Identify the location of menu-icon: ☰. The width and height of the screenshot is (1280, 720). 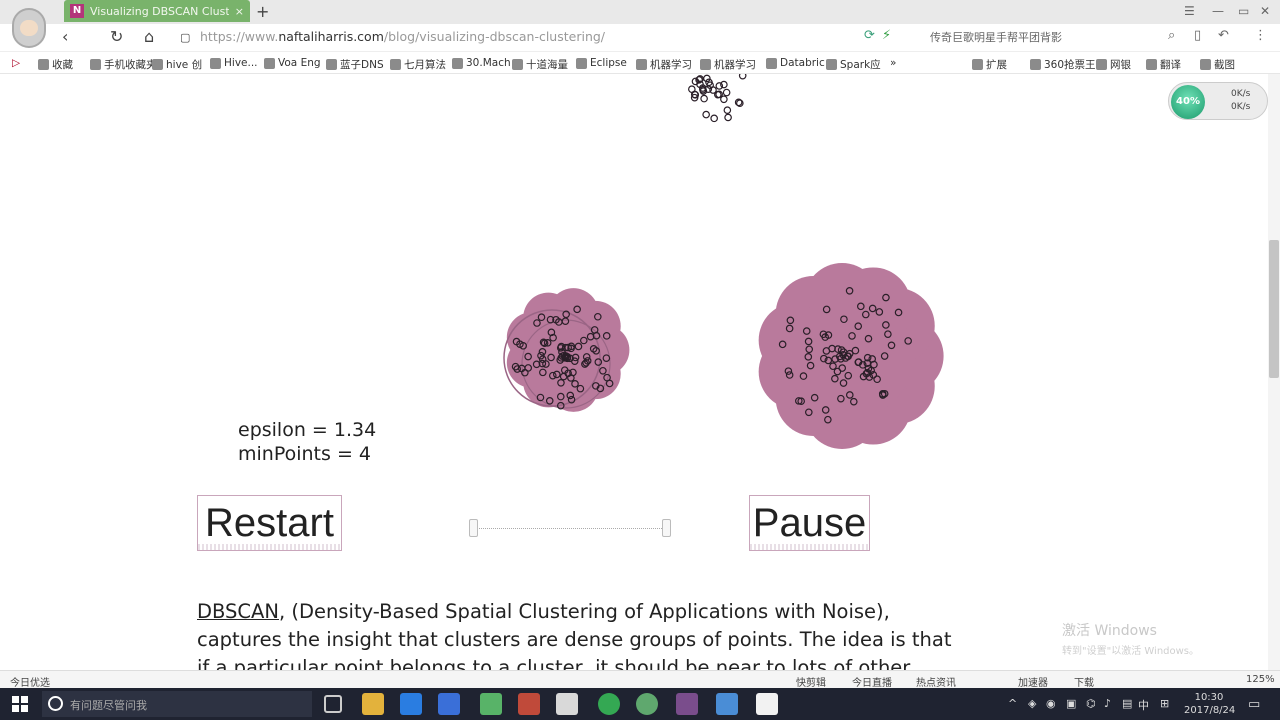
(1189, 11).